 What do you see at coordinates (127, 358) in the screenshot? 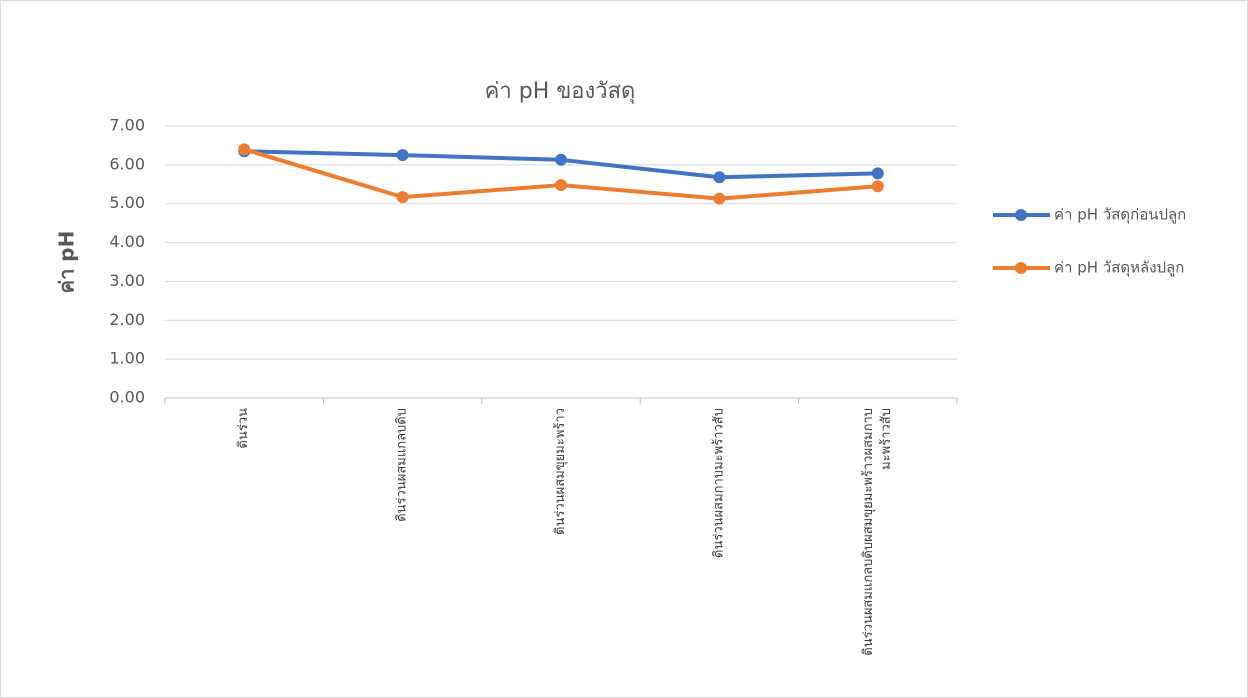
I see `y-tick-label: 1.00` at bounding box center [127, 358].